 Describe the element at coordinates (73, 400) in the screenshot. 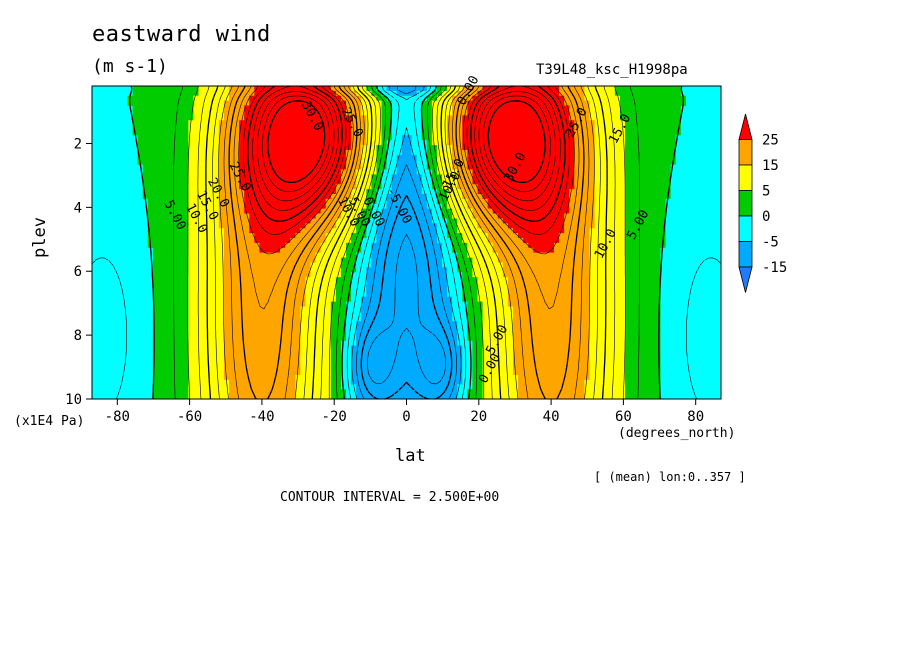

I see `y-tick-label: 10` at that location.